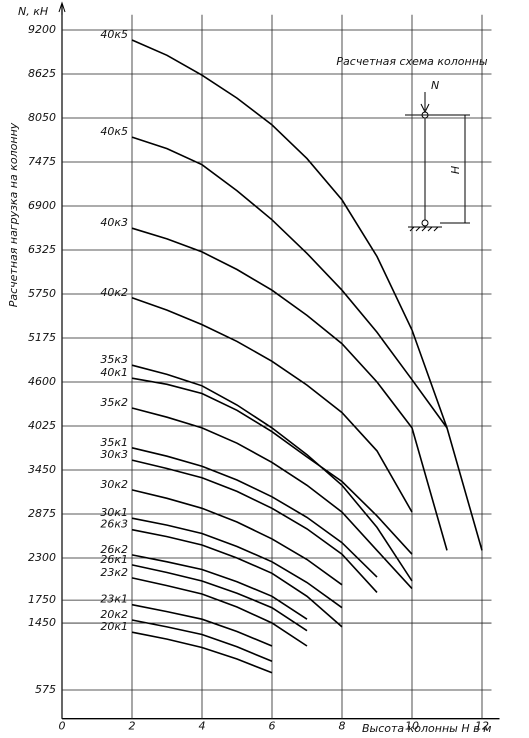  Describe the element at coordinates (42, 381) in the screenshot. I see `y-tick-label: 4600` at that location.